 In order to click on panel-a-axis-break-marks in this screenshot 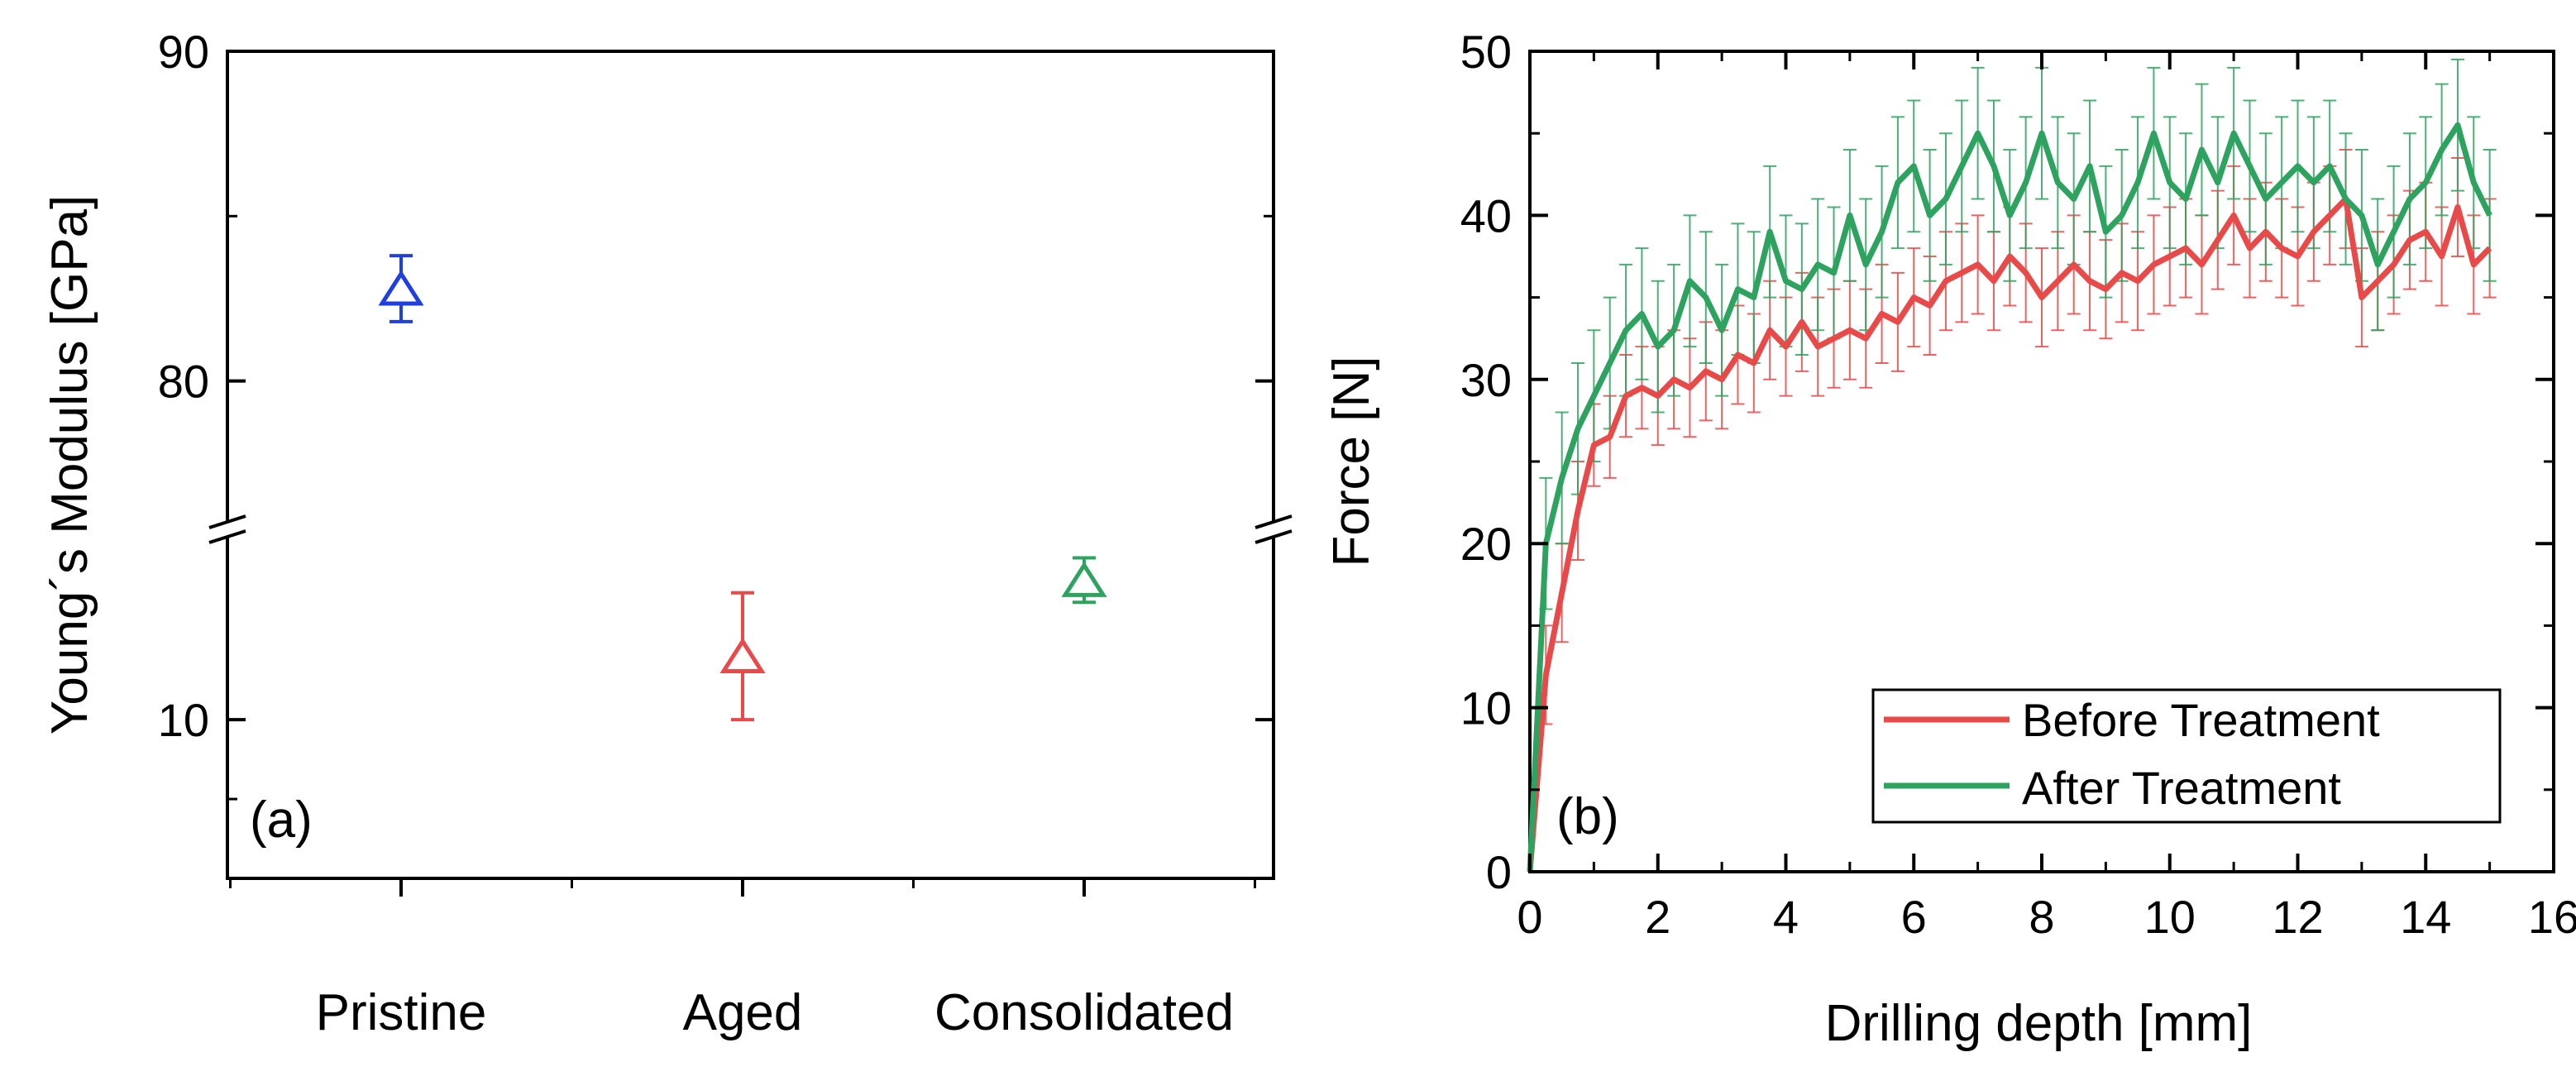, I will do `click(750, 529)`.